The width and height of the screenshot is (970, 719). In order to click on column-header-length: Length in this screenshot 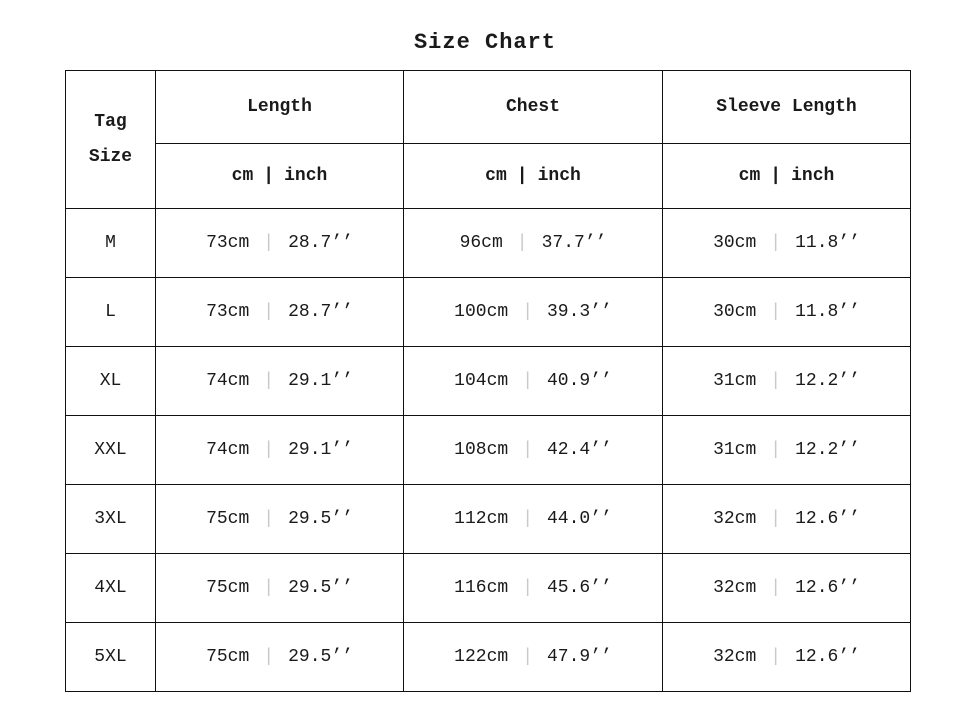, I will do `click(279, 107)`.